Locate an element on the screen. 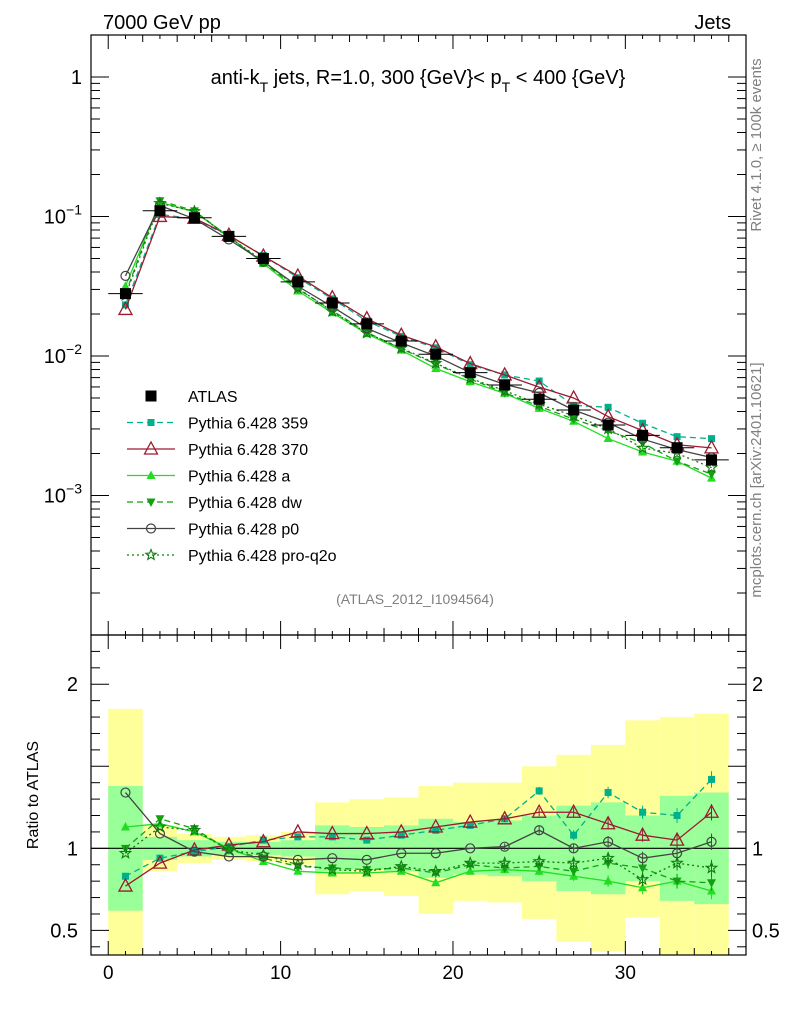 This screenshot has height=1029, width=786. ratio-y-tick-label-left: 0.5 is located at coordinates (64, 931).